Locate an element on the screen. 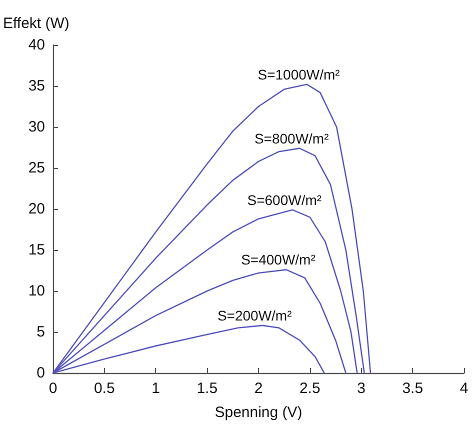  y-tick-label: 30 is located at coordinates (36, 127).